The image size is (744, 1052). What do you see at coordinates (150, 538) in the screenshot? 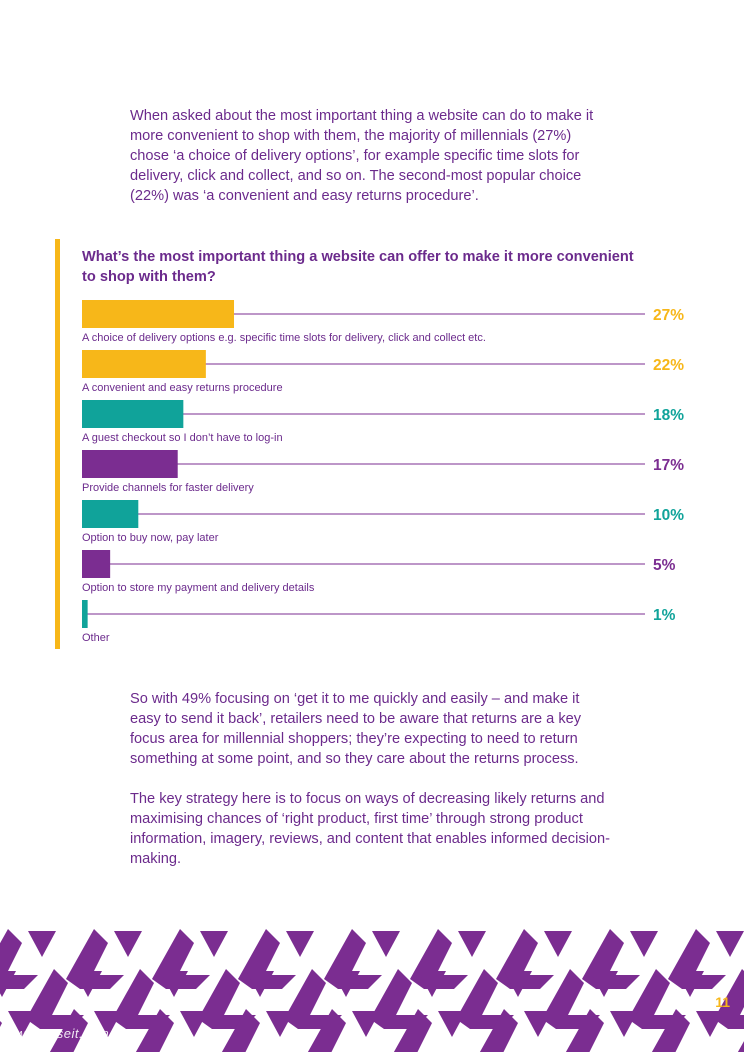
I see `bar-category-label: Option to buy now, pay later` at bounding box center [150, 538].